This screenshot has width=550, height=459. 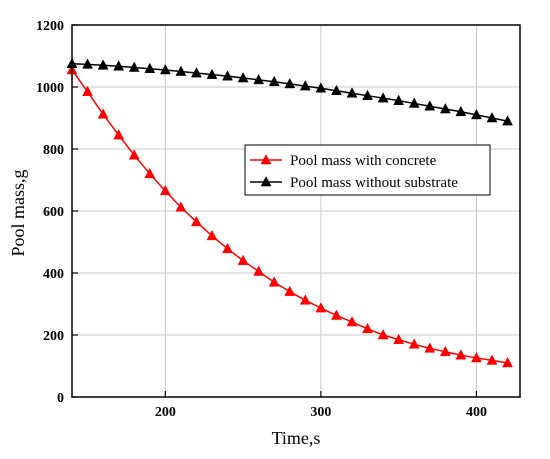 I want to click on y-tick-label: 800, so click(x=53, y=150).